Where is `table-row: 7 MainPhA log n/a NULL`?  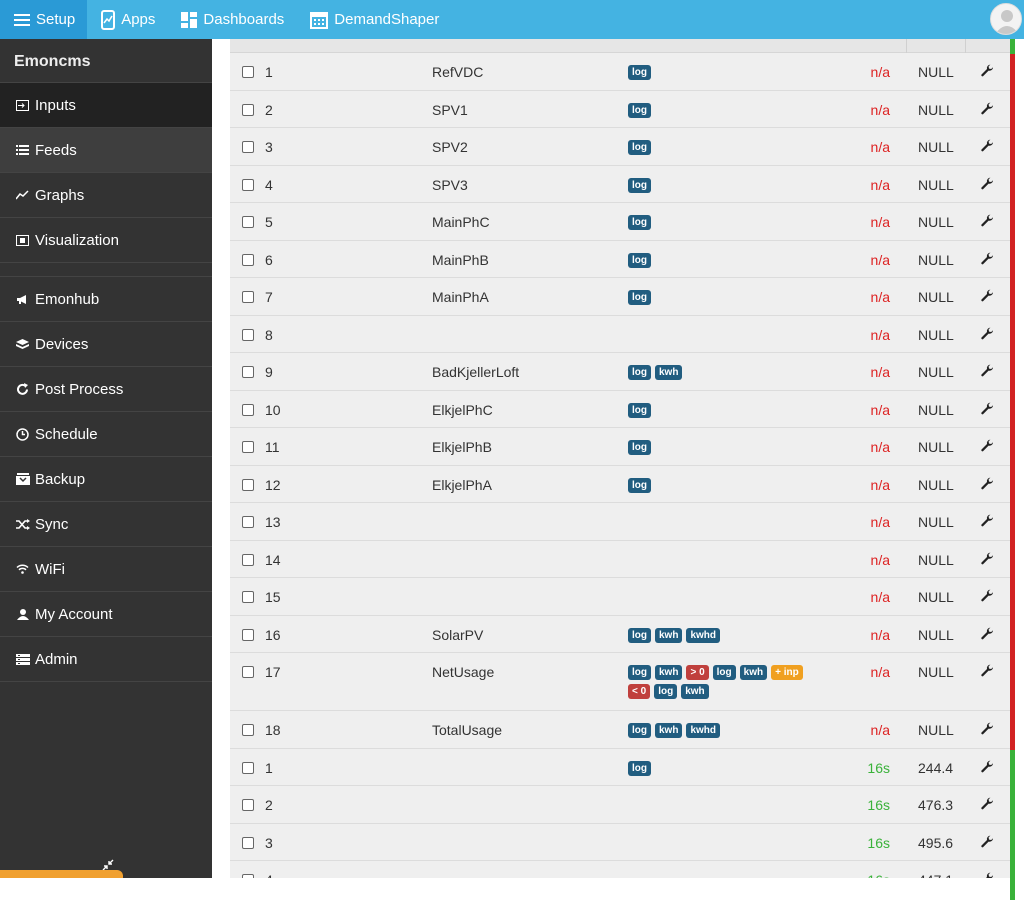 table-row: 7 MainPhA log n/a NULL is located at coordinates (620, 297).